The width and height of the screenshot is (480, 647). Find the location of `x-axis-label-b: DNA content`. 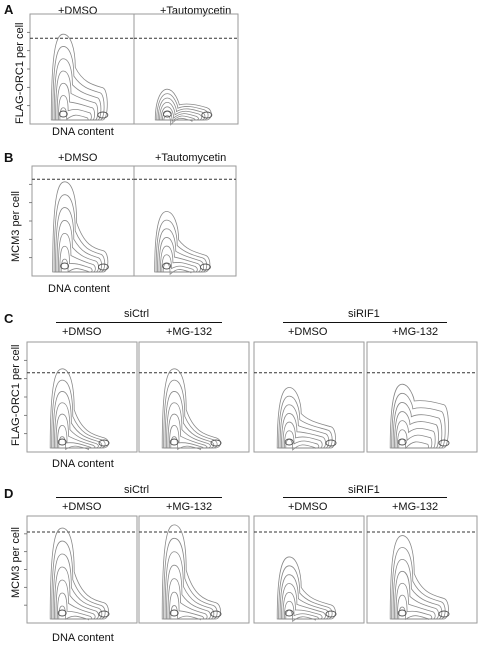

x-axis-label-b: DNA content is located at coordinates (79, 289).